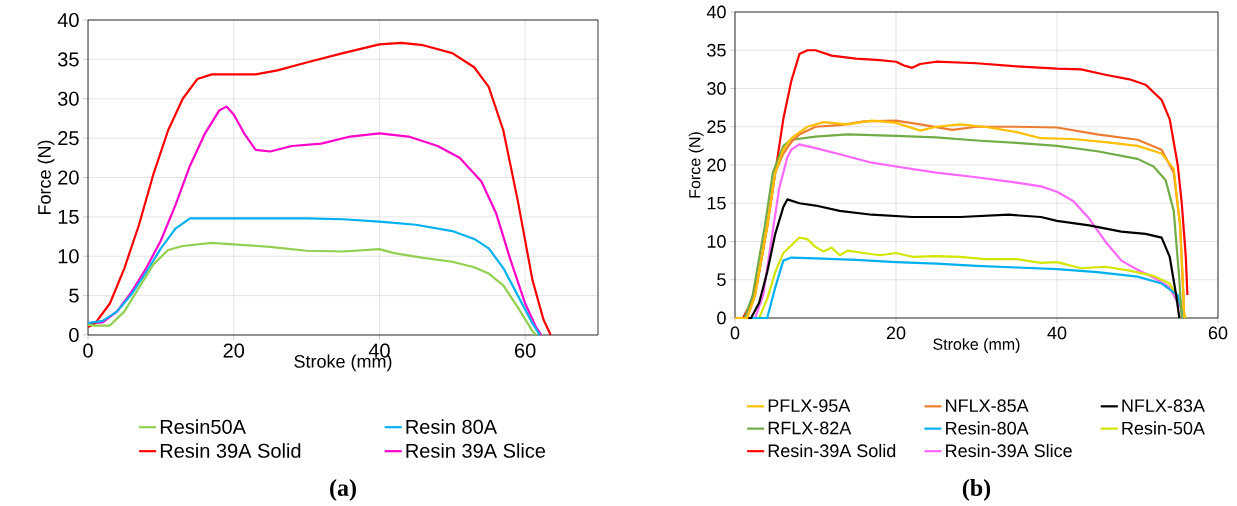 The image size is (1237, 506). What do you see at coordinates (976, 346) in the screenshot?
I see `x-axis-title: Stroke (mm)` at bounding box center [976, 346].